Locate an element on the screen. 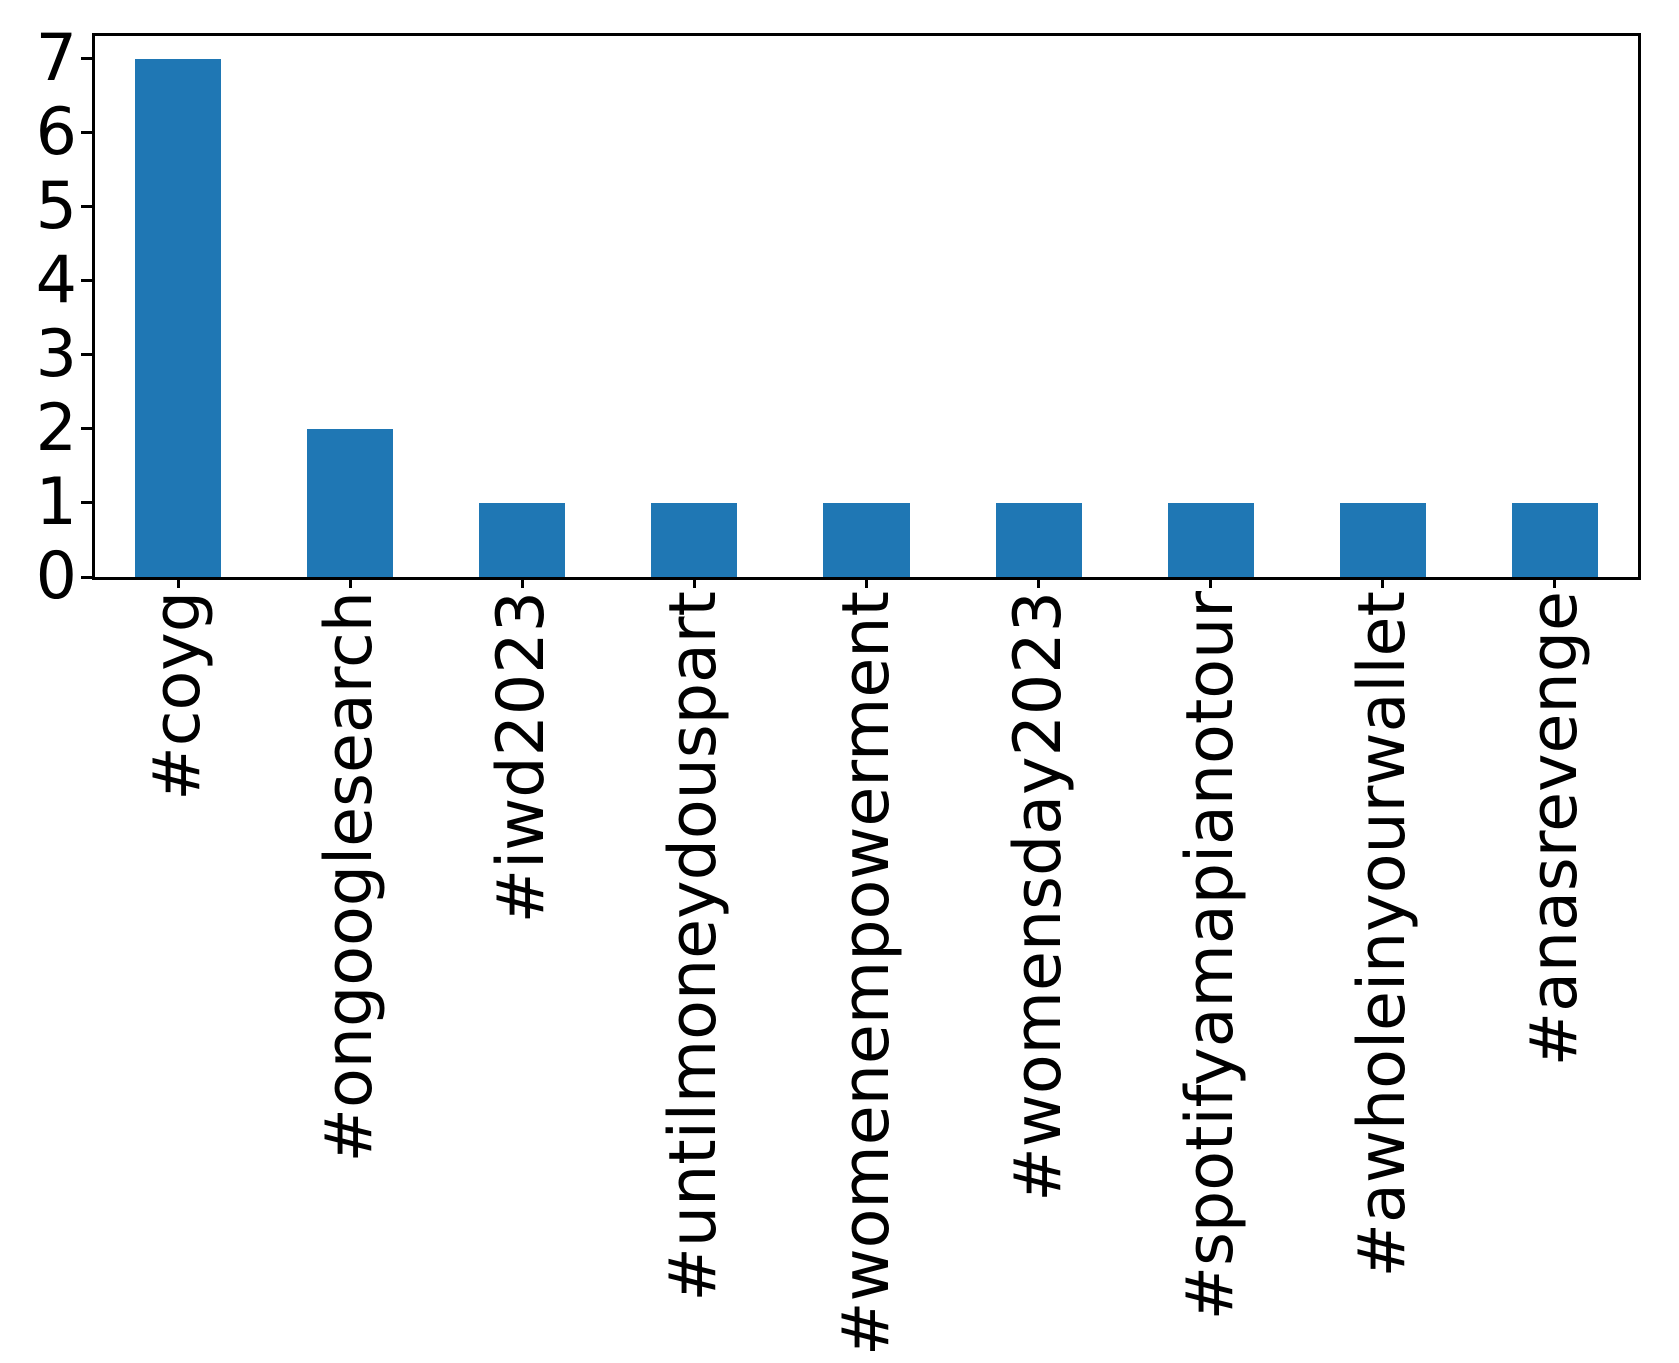  x-category-label: #coyg is located at coordinates (177, 696).